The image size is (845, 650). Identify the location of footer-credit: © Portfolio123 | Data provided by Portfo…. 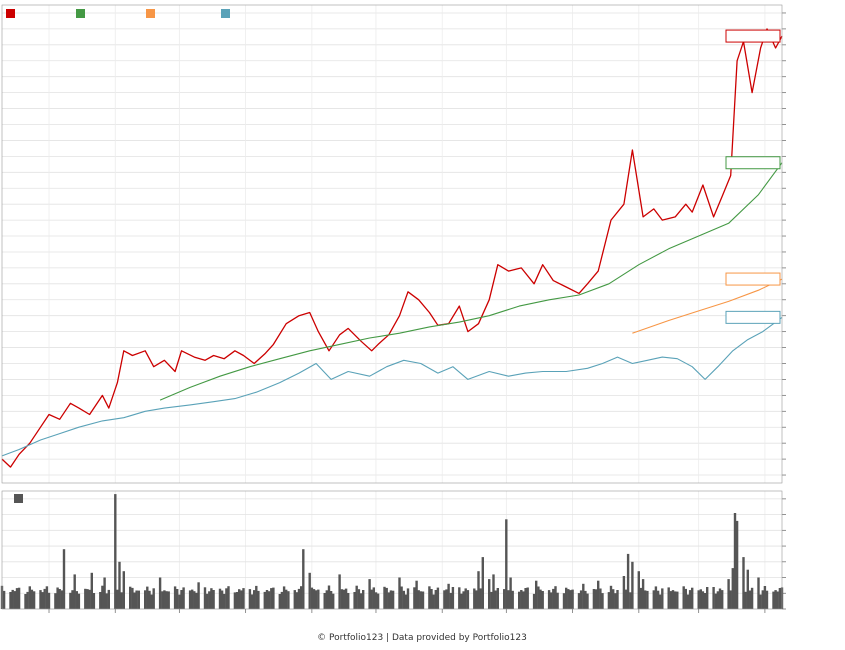
(422, 638).